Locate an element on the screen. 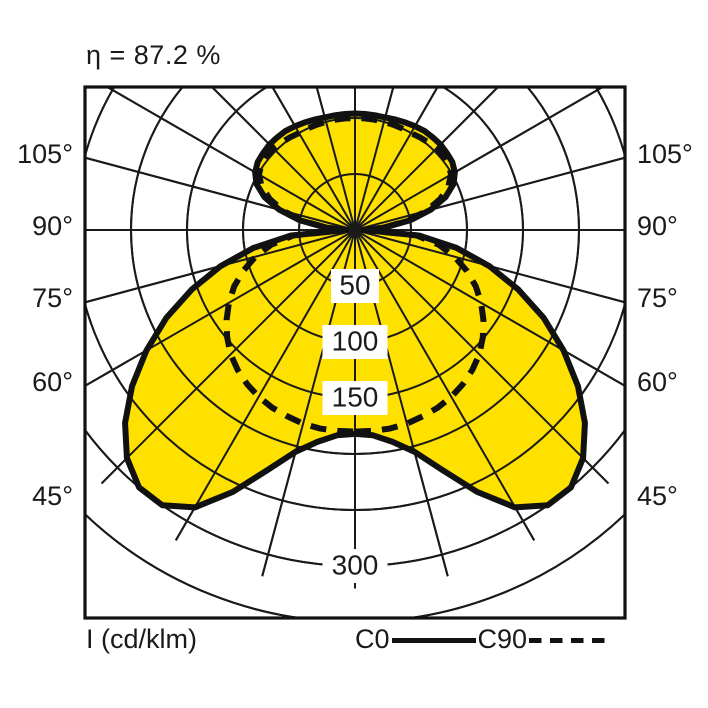 Image resolution: width=708 pixels, height=708 pixels. axis-tick-right-45: 45° is located at coordinates (657, 496).